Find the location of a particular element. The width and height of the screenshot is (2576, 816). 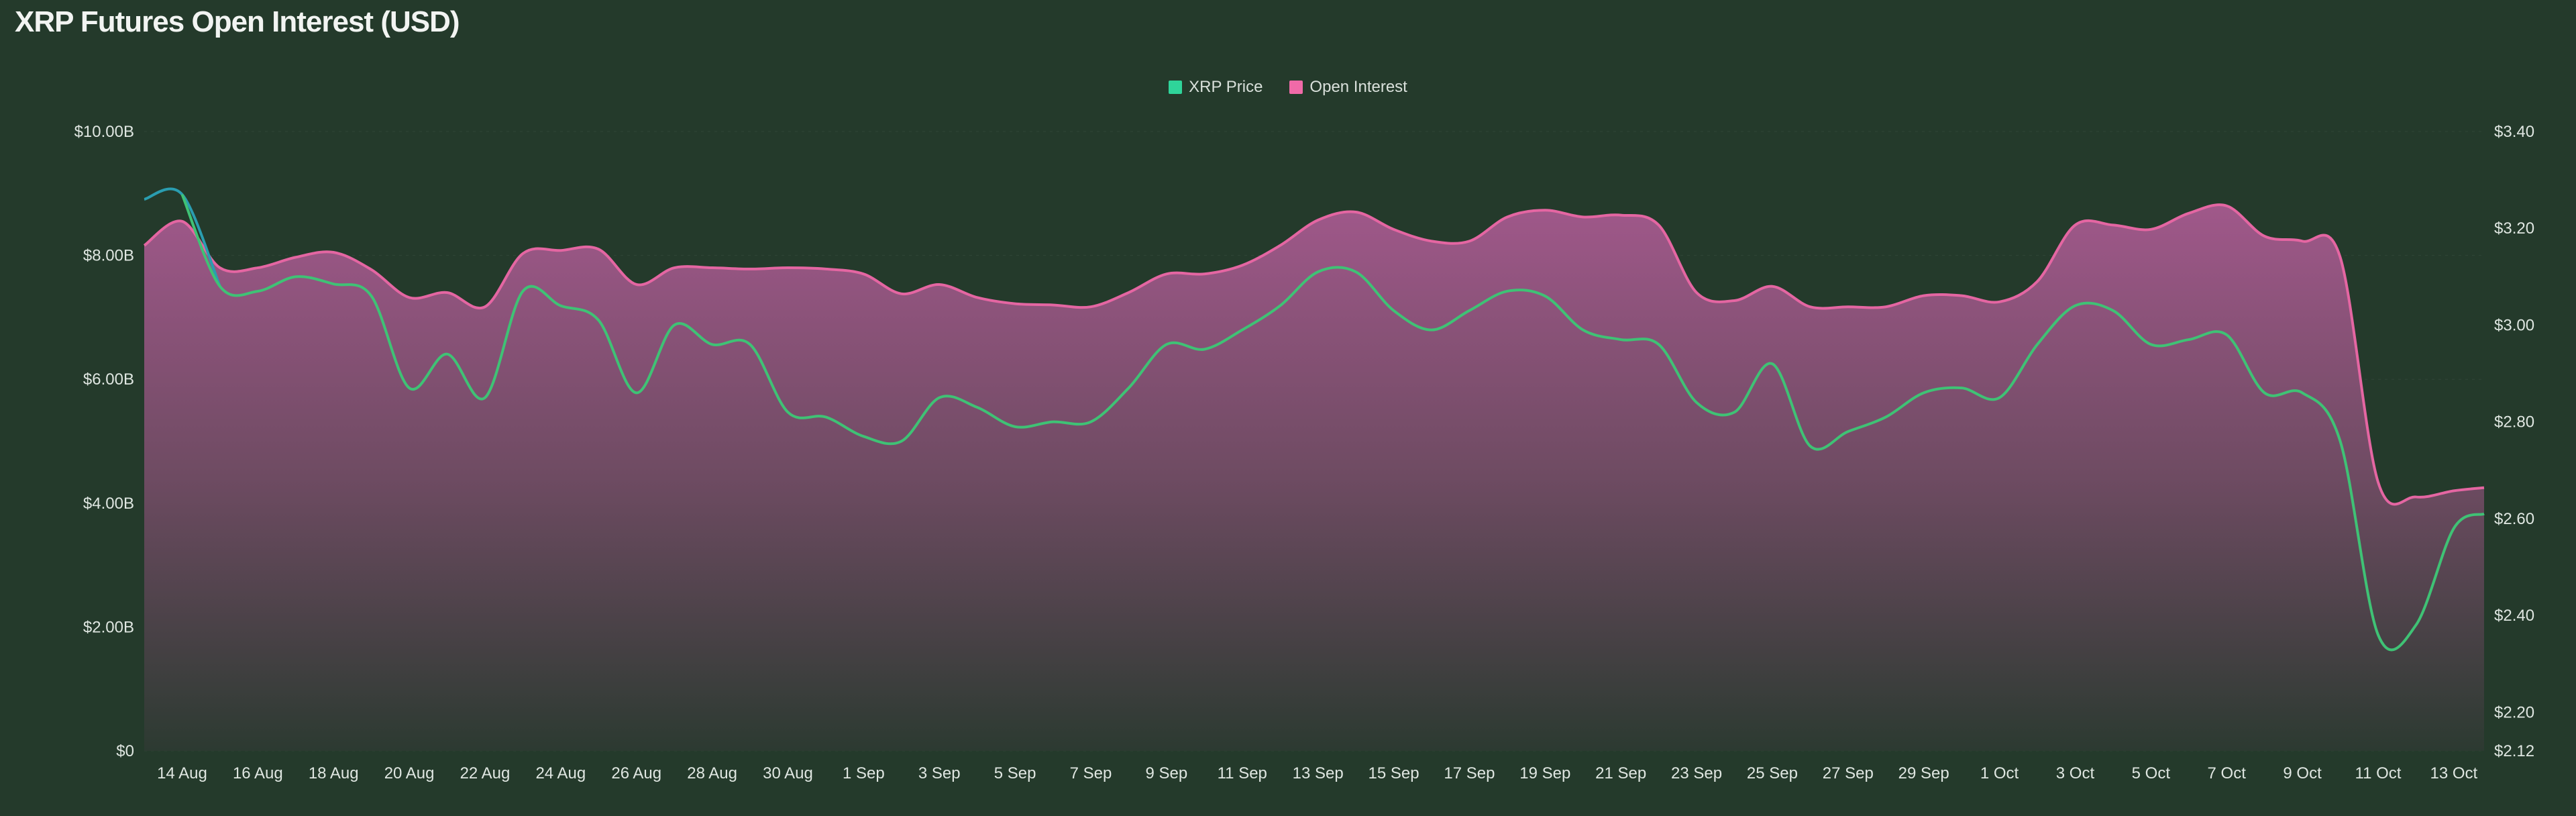

x-tick-label: 21 Sep is located at coordinates (1620, 773).